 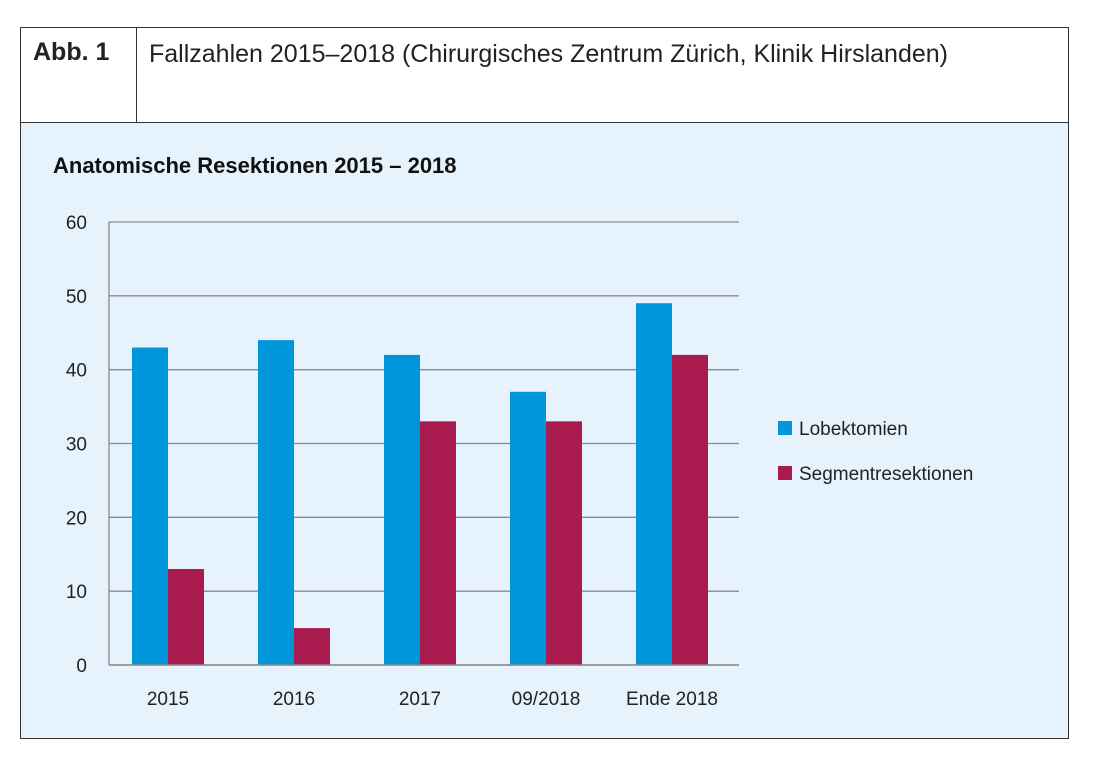 I want to click on x-tick-label: 2017, so click(x=420, y=699).